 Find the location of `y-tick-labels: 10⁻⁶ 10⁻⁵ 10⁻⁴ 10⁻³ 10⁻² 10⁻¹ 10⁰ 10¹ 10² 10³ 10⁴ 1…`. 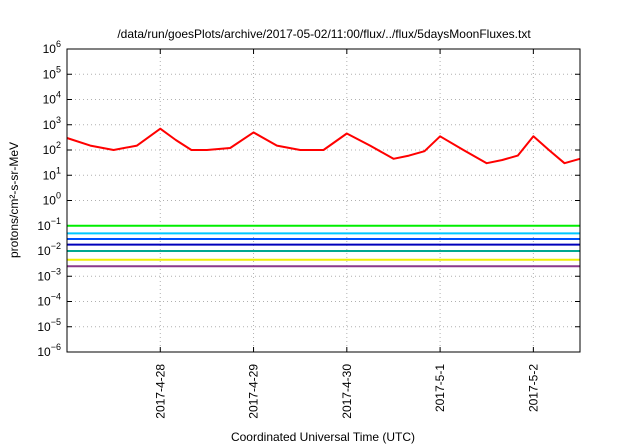

y-tick-labels: 10⁻⁶ 10⁻⁵ 10⁻⁴ 10⁻³ 10⁻² 10⁻¹ 10⁰ 10¹ 10² 10³ 10⁴ 1… is located at coordinates (49, 199).